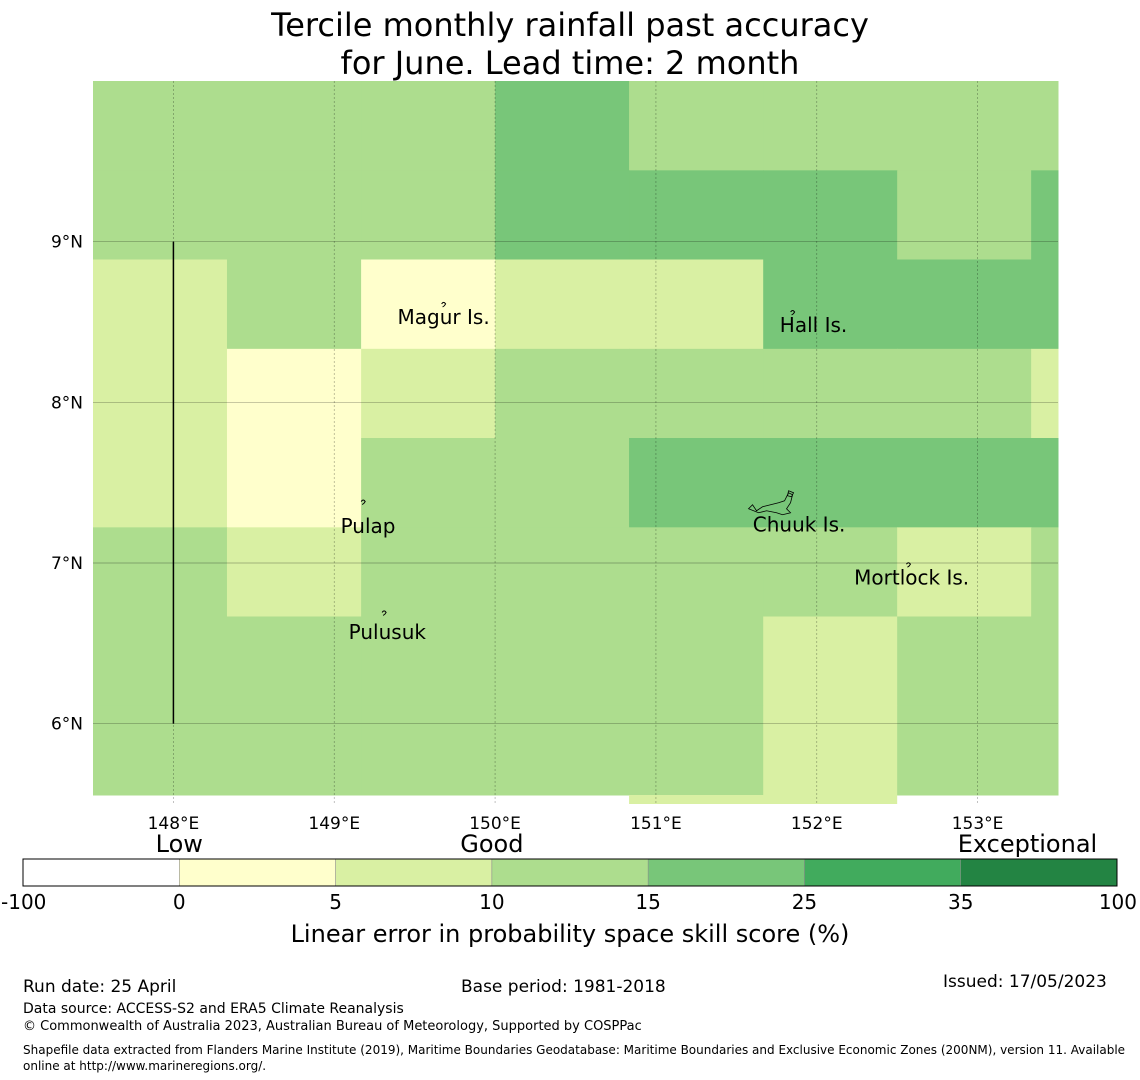  I want to click on lon-tick-label: 150°E, so click(495, 824).